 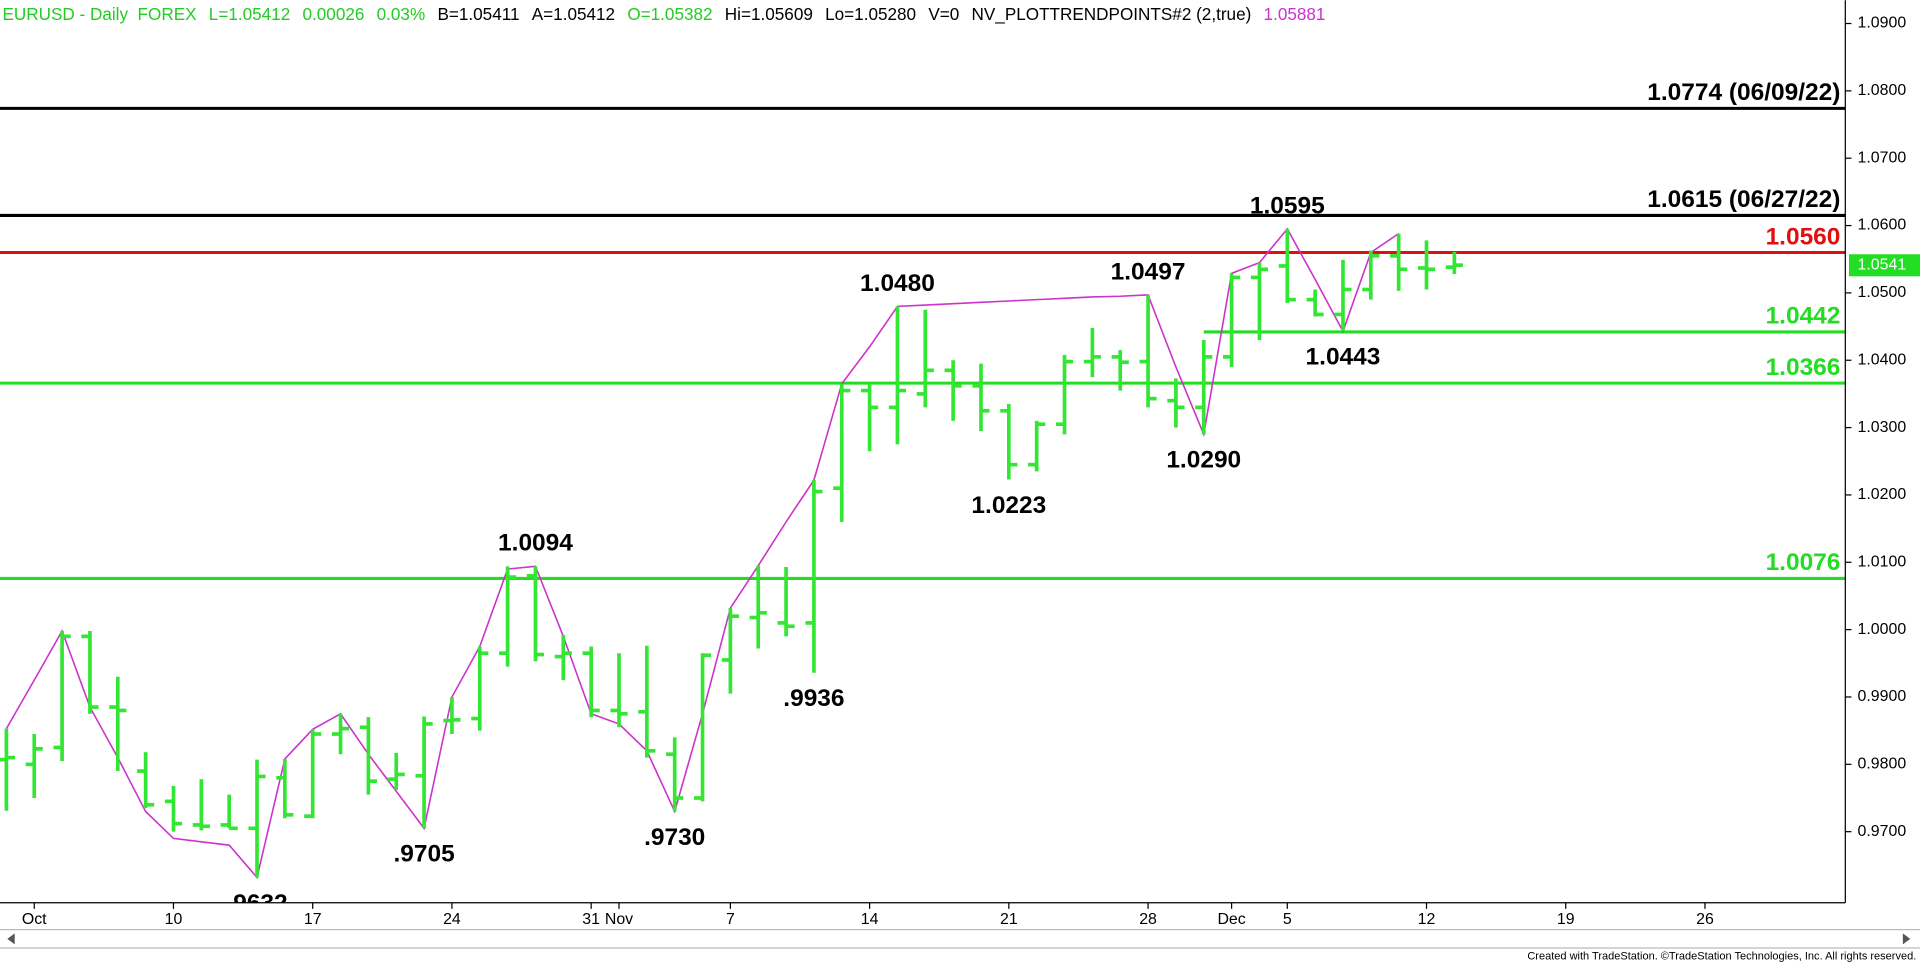 I want to click on x-tick-label: 28, so click(x=1148, y=919).